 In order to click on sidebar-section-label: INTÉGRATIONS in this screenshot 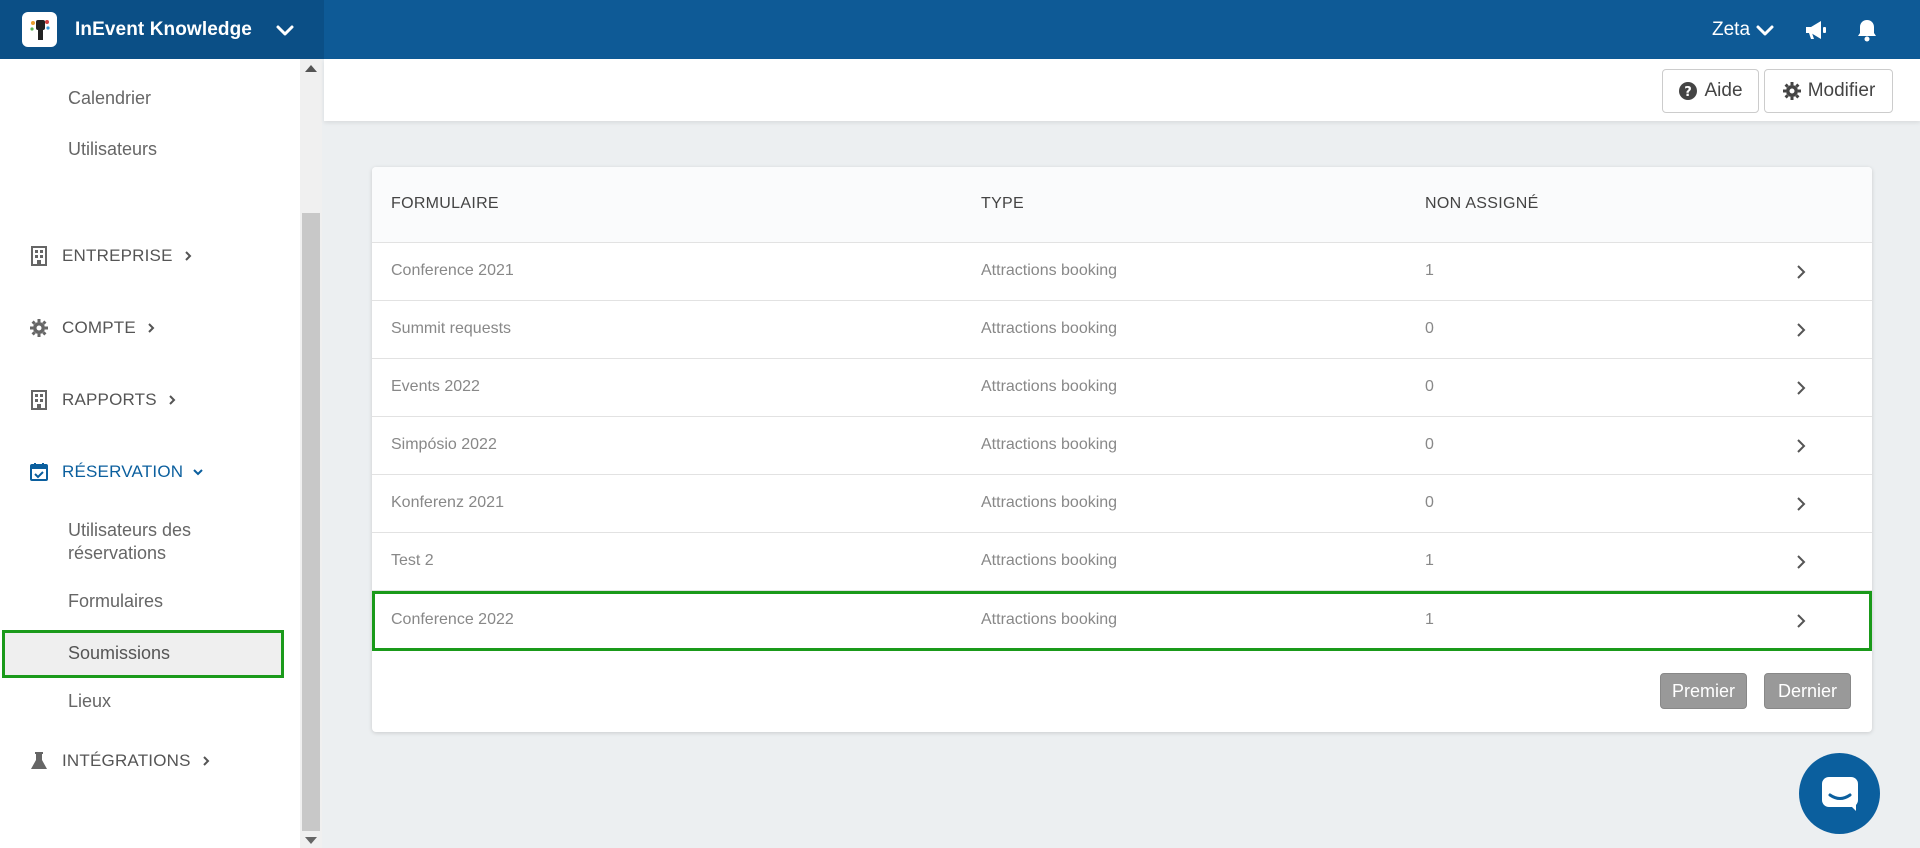, I will do `click(126, 760)`.